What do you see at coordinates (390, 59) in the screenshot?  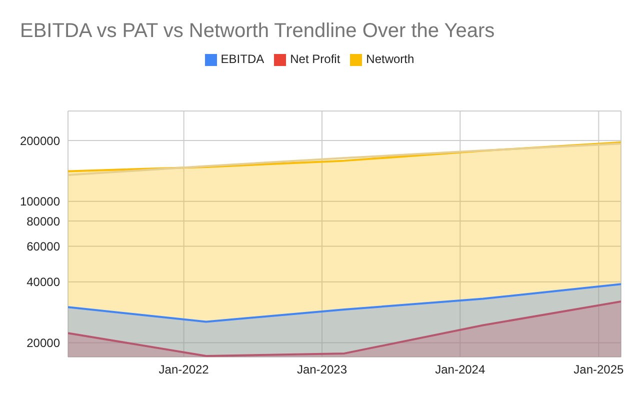 I see `legend-label: Networth` at bounding box center [390, 59].